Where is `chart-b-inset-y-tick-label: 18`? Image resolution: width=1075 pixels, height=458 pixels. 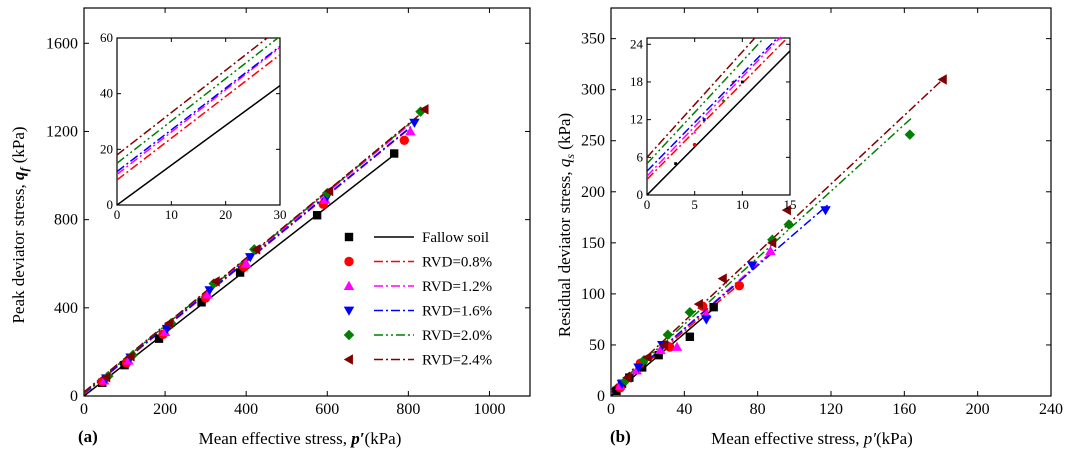
chart-b-inset-y-tick-label: 18 is located at coordinates (636, 81).